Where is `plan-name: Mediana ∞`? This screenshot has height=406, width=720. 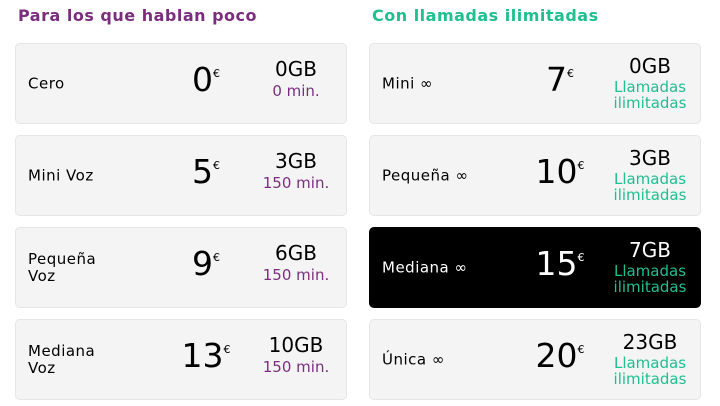 plan-name: Mediana ∞ is located at coordinates (425, 267).